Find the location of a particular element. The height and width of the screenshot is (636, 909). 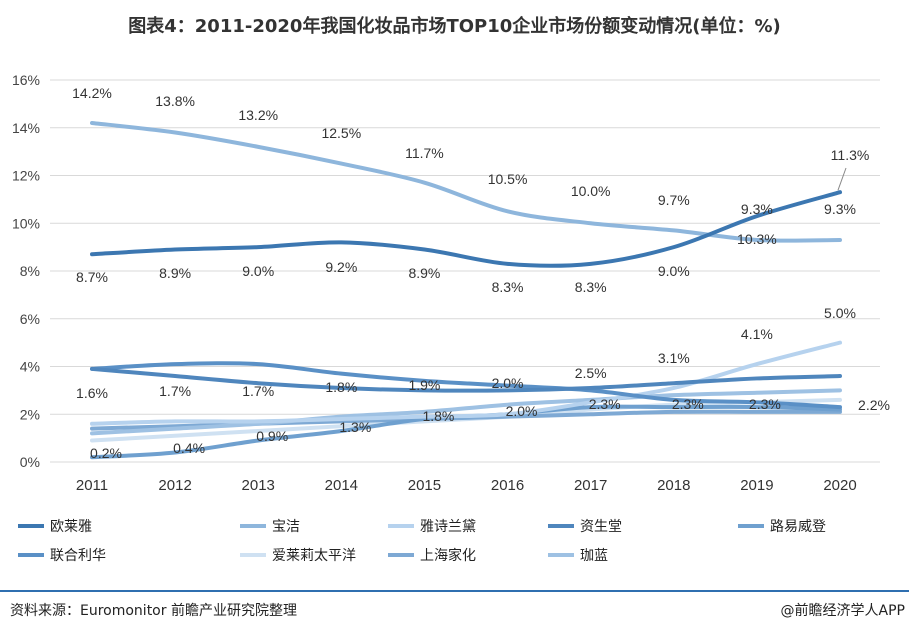

legend-item: 路易威登 is located at coordinates (782, 526).